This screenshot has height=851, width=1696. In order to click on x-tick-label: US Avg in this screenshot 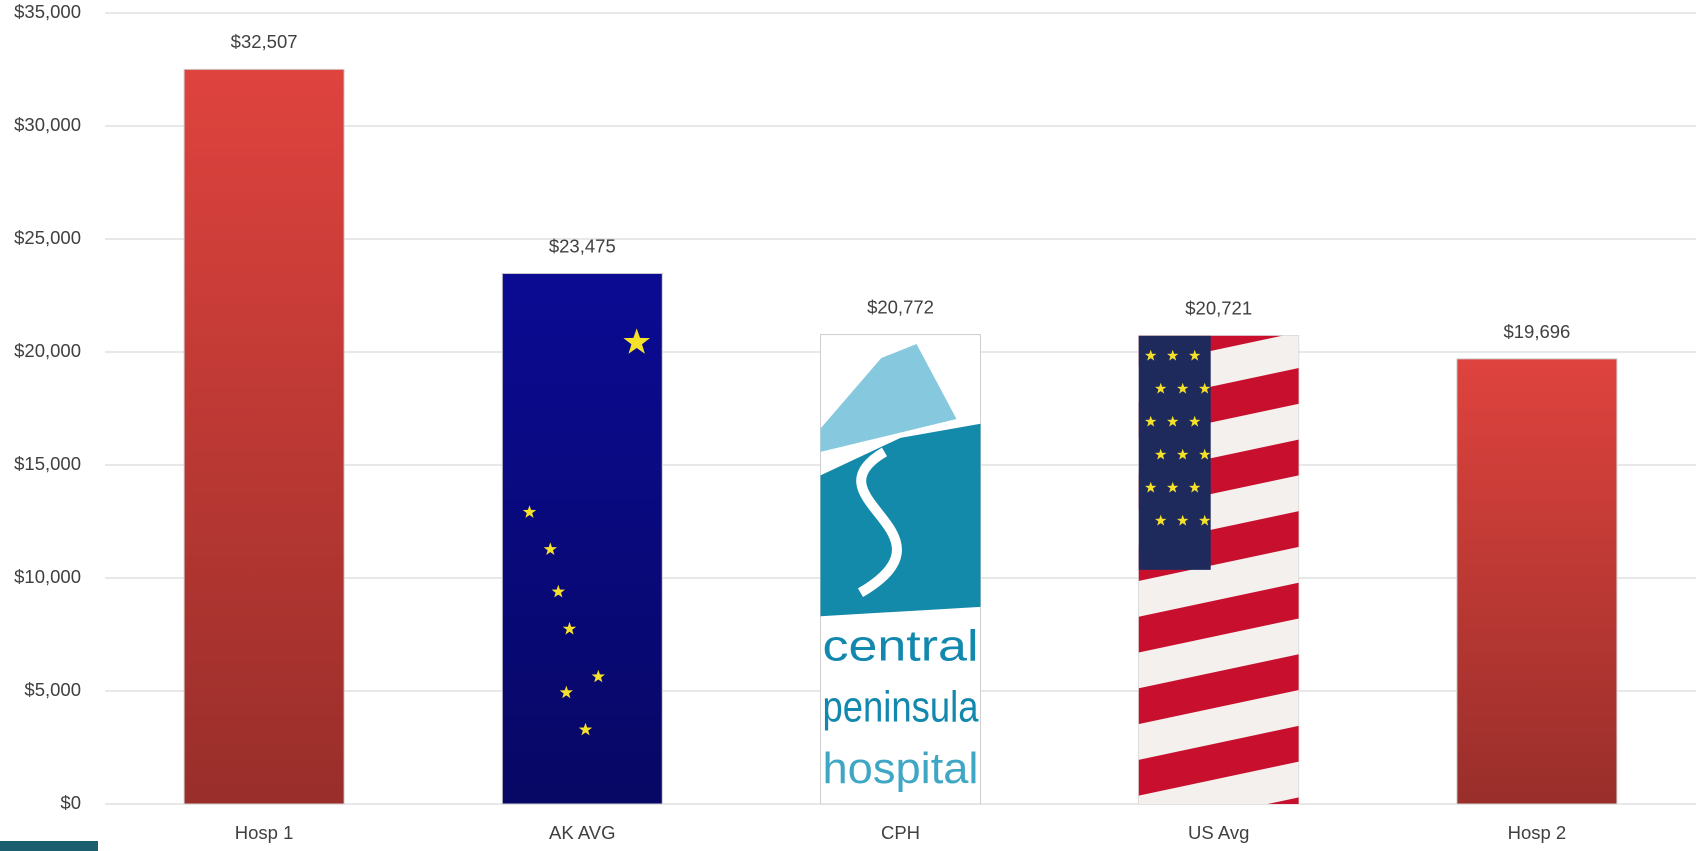, I will do `click(1218, 832)`.